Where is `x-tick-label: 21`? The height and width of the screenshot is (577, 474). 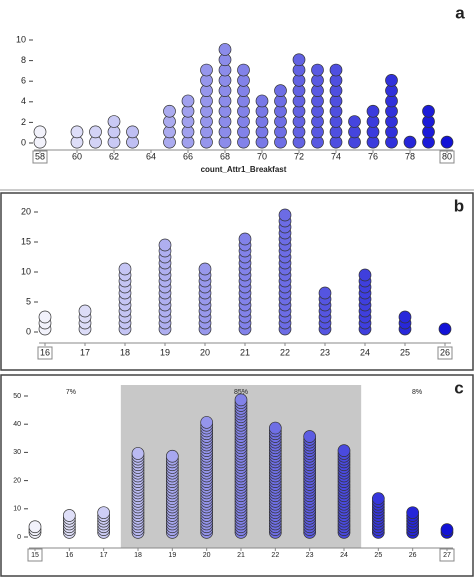
x-tick-label: 21 is located at coordinates (241, 555).